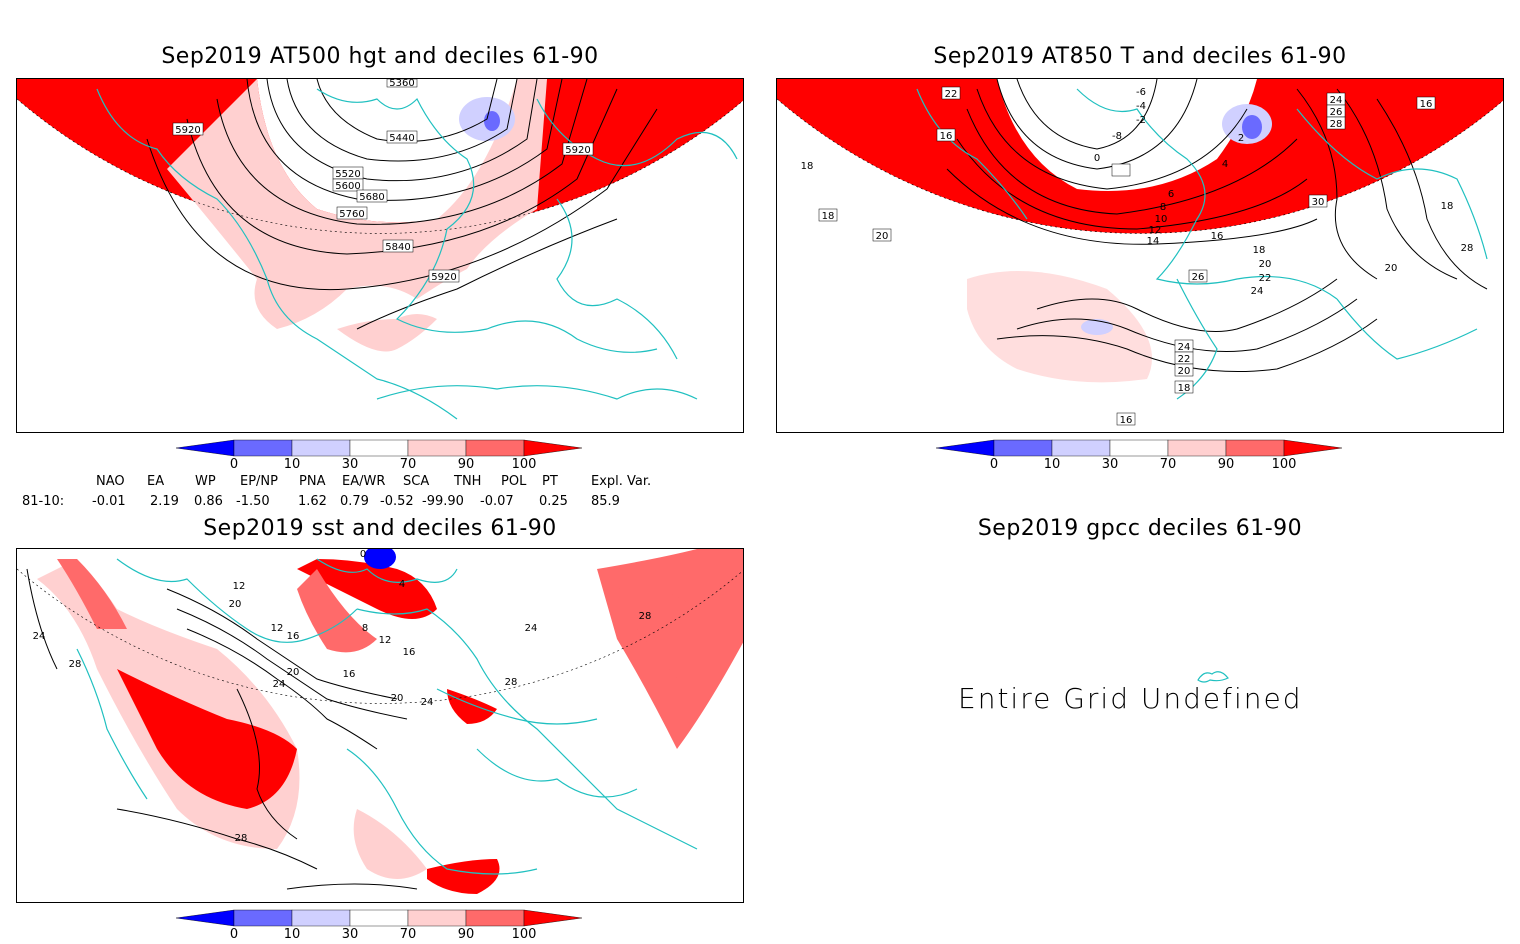 The image size is (1520, 944). What do you see at coordinates (443, 501) in the screenshot?
I see `index-value: -99.90` at bounding box center [443, 501].